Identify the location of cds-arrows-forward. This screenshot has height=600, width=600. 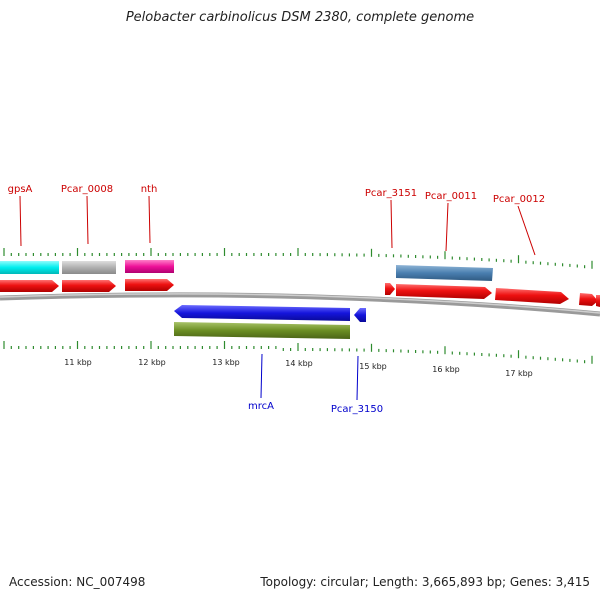
(300, 293).